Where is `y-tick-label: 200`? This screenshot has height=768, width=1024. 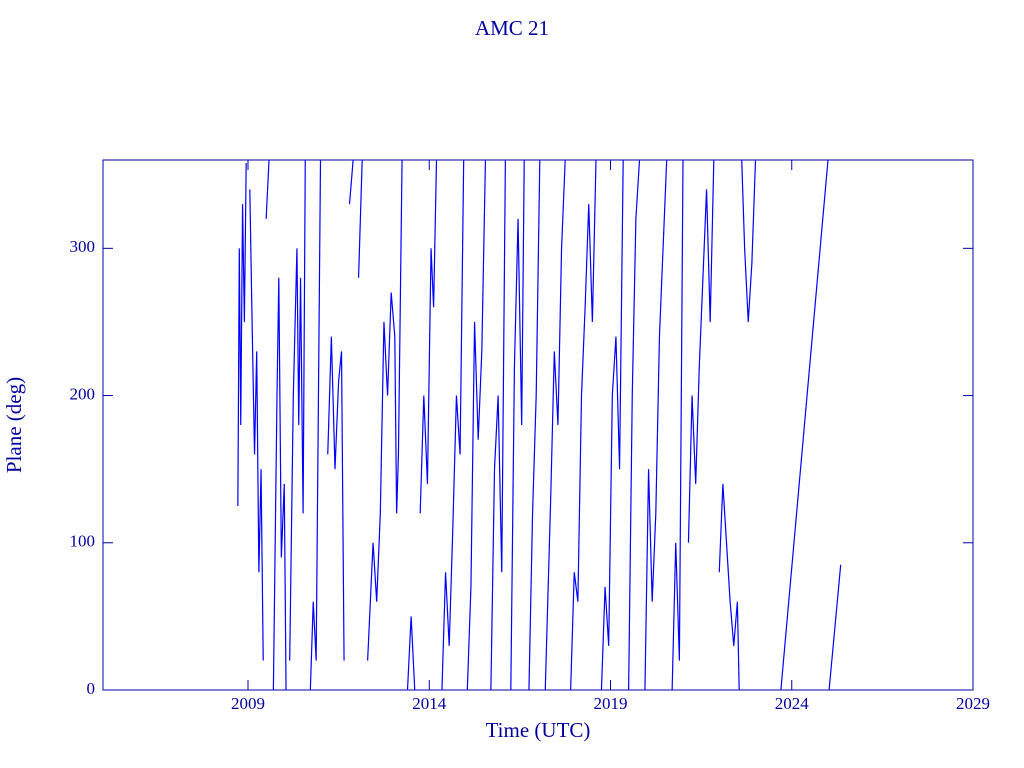 y-tick-label: 200 is located at coordinates (83, 393).